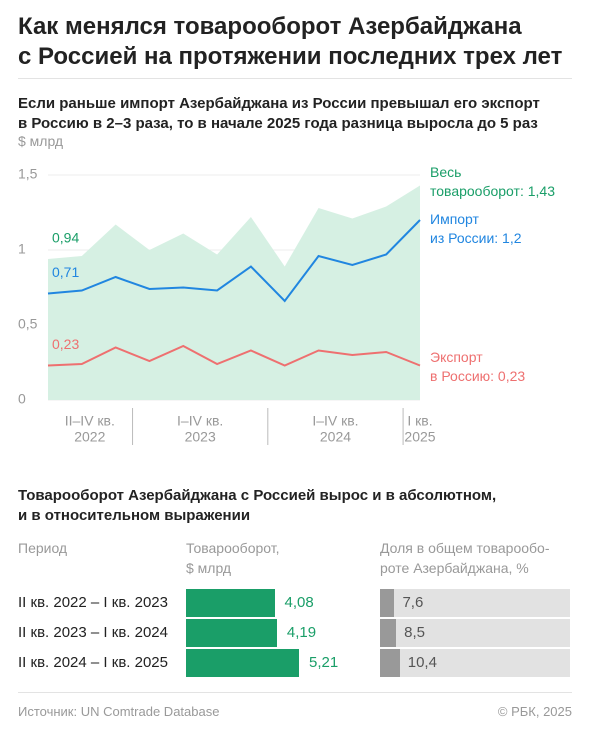 Image resolution: width=590 pixels, height=735 pixels. What do you see at coordinates (478, 366) in the screenshot?
I see `series-label: Экспорт в Россию: 0,23` at bounding box center [478, 366].